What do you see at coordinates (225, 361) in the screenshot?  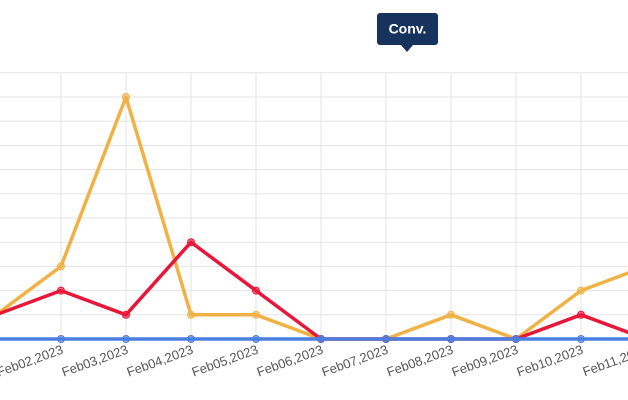 I see `x-tick-label: Feb05,2023` at bounding box center [225, 361].